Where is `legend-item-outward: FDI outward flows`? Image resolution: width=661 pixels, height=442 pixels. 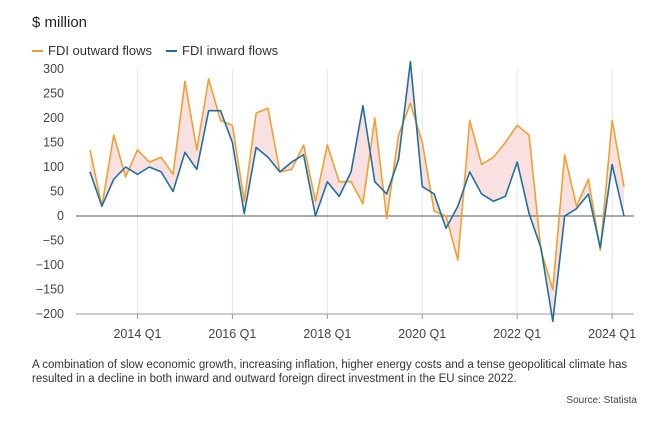
legend-item-outward: FDI outward flows is located at coordinates (92, 50).